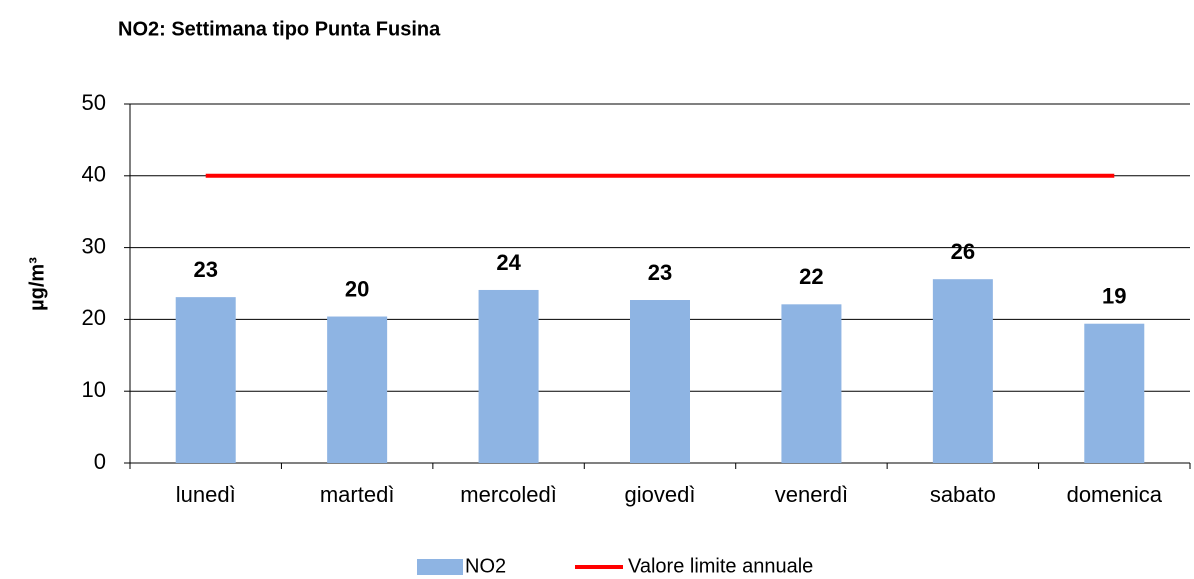 The height and width of the screenshot is (579, 1194). Describe the element at coordinates (1115, 494) in the screenshot. I see `x-tick-label: domenica` at that location.